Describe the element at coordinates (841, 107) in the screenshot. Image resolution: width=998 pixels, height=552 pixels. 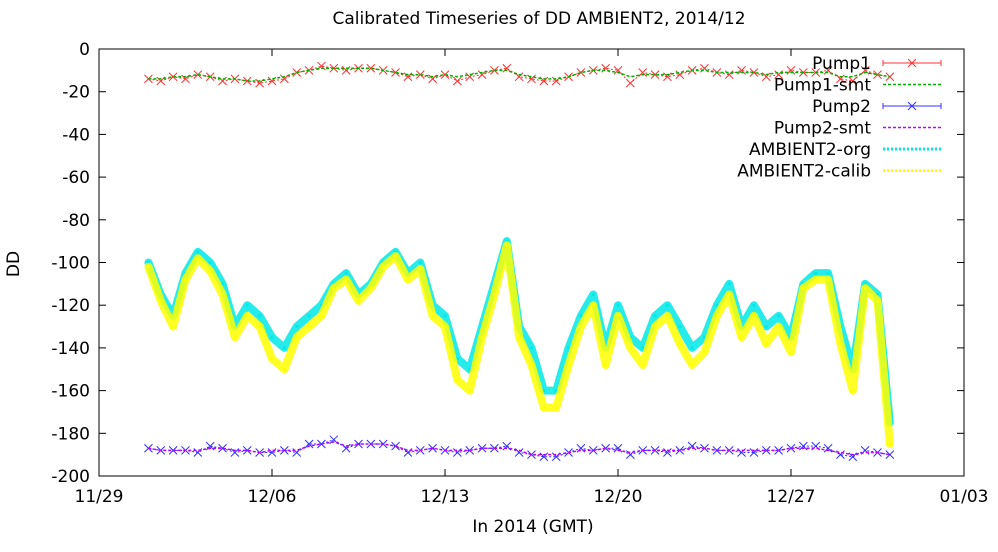
I see `legend-label: Pump2` at that location.